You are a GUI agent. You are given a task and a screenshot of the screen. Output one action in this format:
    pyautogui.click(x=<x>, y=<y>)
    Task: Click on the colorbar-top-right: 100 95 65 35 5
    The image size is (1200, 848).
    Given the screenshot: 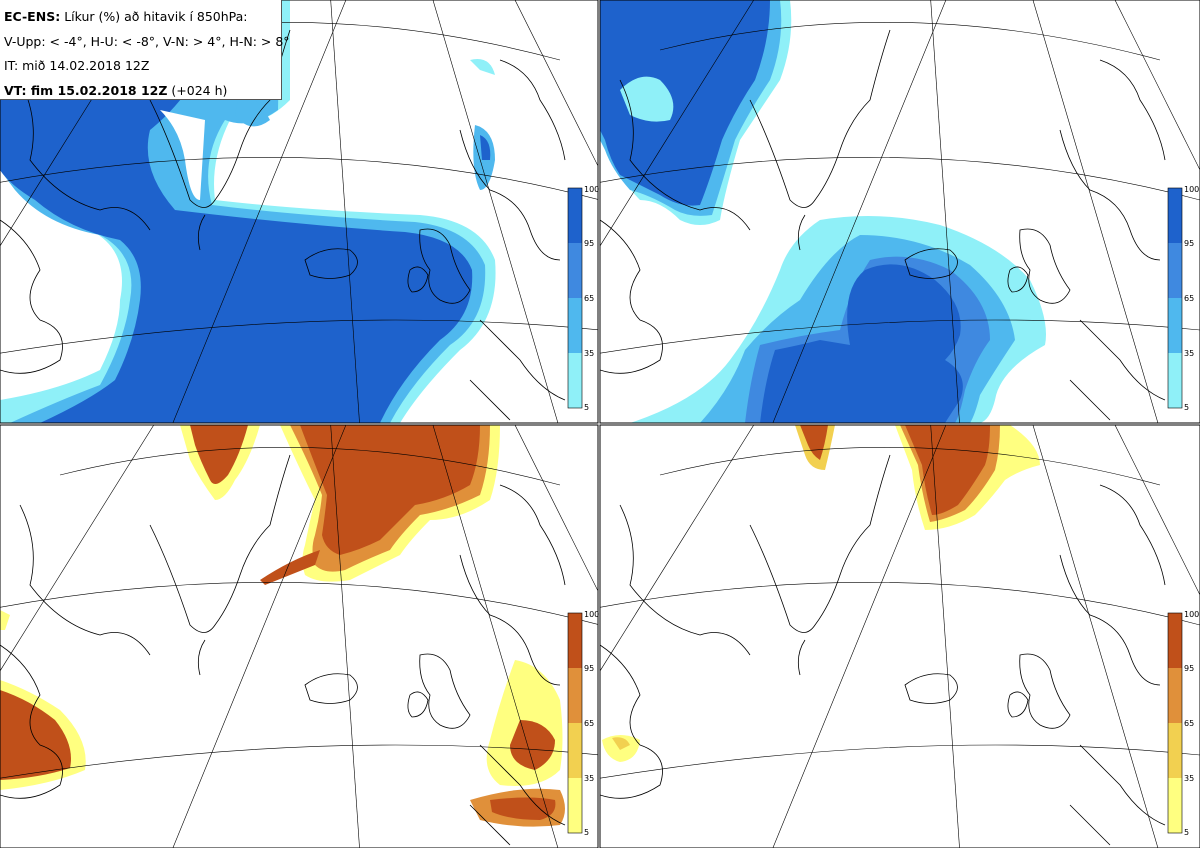 What is the action you would take?
    pyautogui.click(x=1183, y=298)
    